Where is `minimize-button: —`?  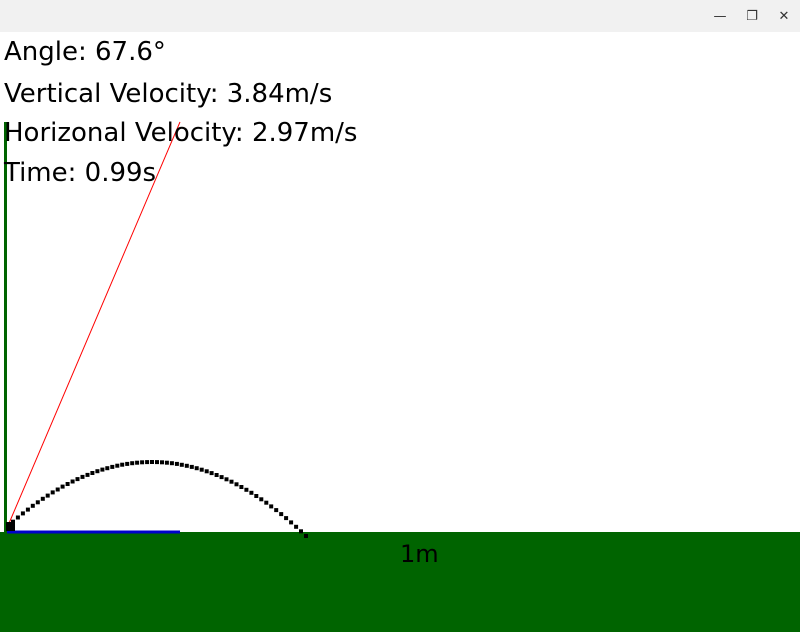
minimize-button: — is located at coordinates (720, 16).